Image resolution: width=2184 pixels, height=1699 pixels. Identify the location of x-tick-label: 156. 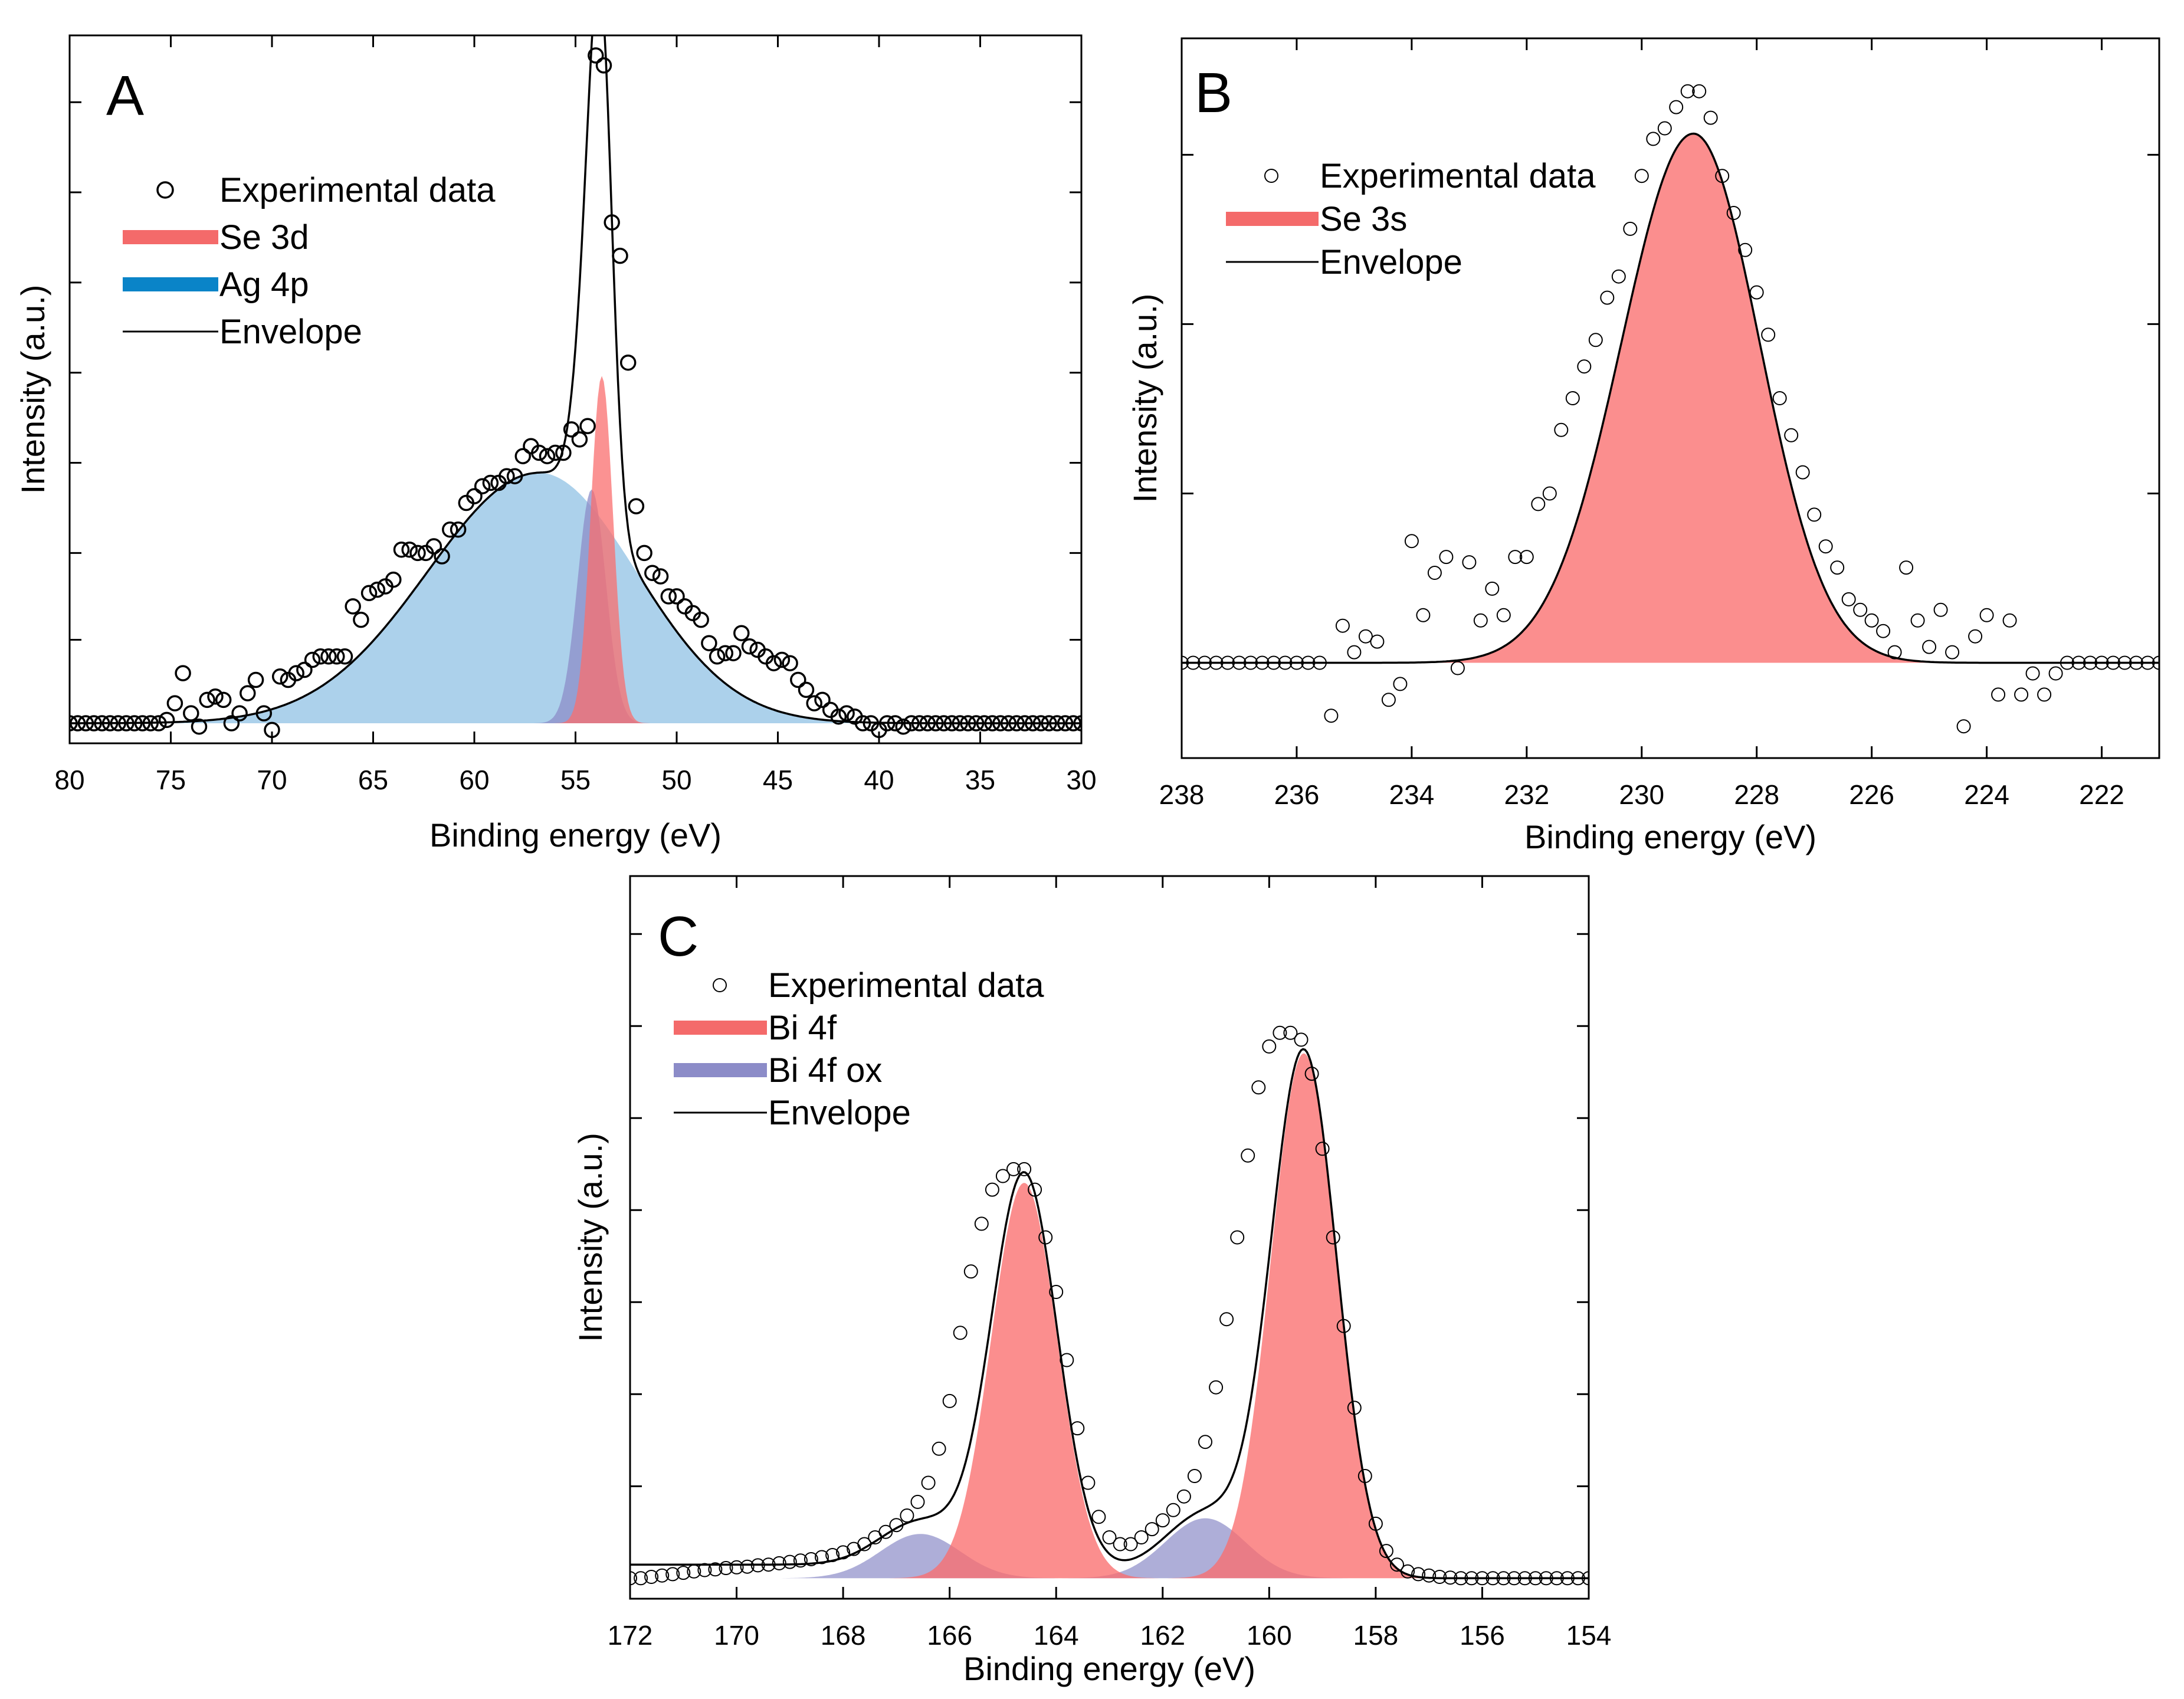
(1482, 1635).